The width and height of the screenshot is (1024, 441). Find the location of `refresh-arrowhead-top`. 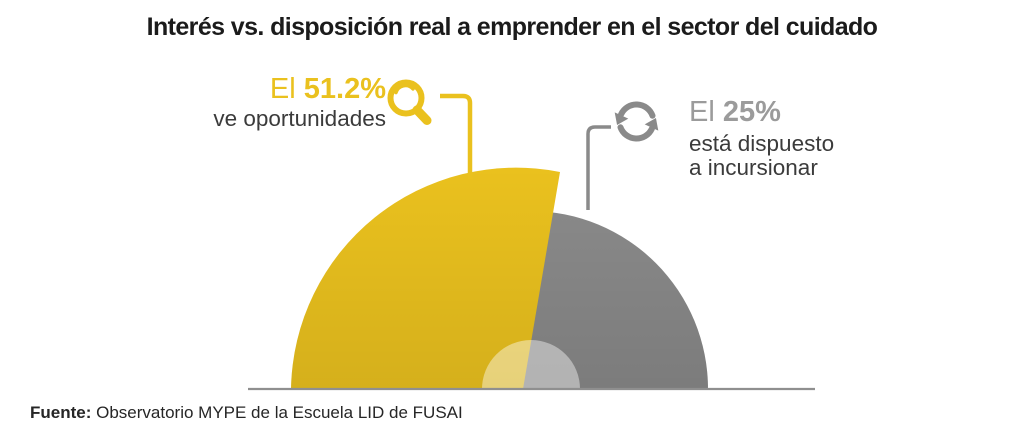

refresh-arrowhead-top is located at coordinates (621, 119).